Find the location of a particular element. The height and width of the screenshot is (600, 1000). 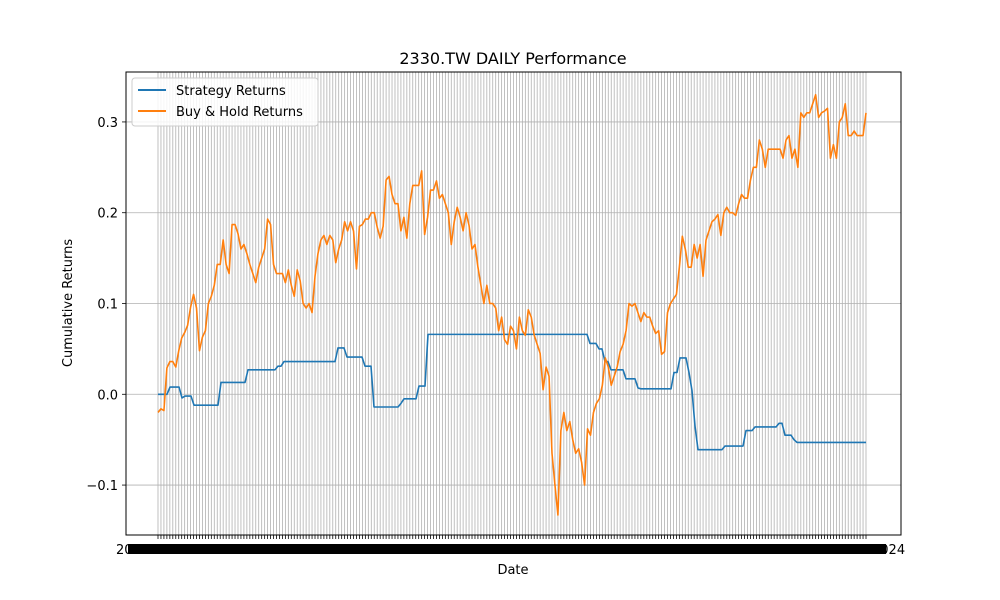

legend-box is located at coordinates (225, 102).